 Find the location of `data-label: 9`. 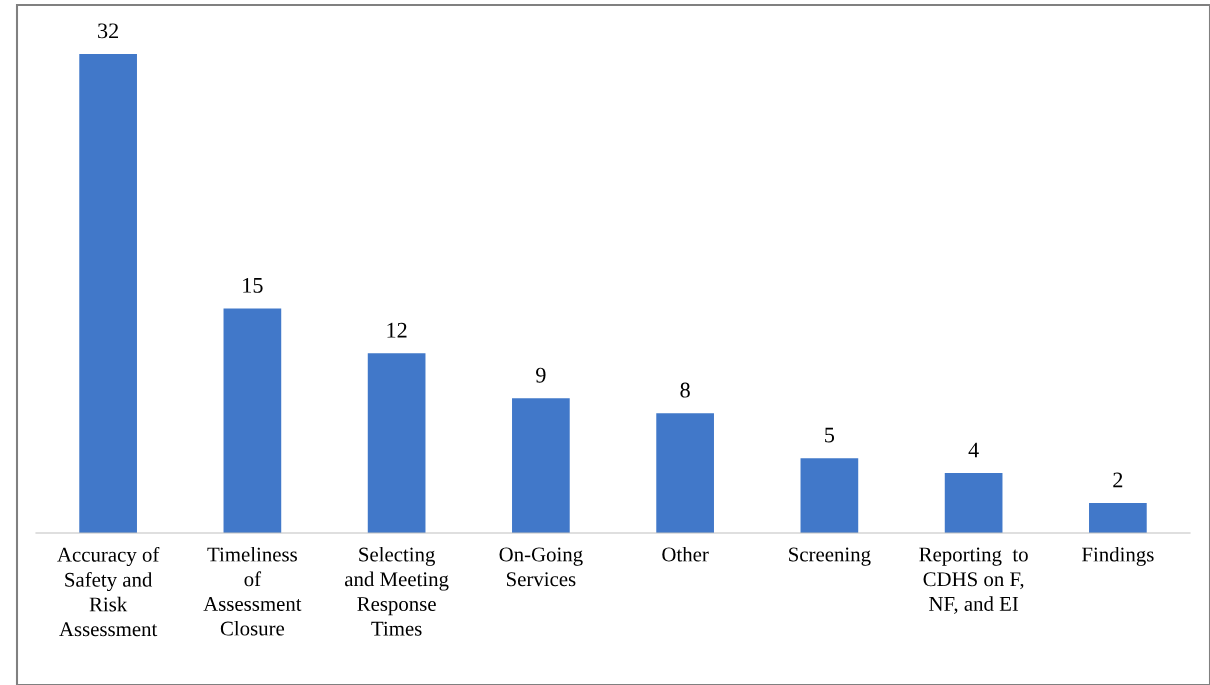

data-label: 9 is located at coordinates (541, 375).